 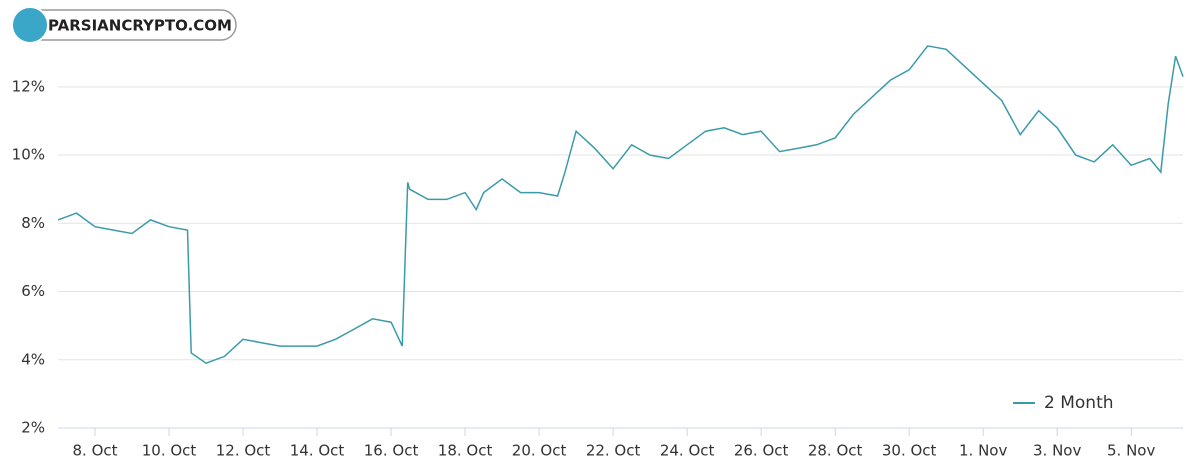 What do you see at coordinates (613, 451) in the screenshot?
I see `x-tick-label: 22. Oct` at bounding box center [613, 451].